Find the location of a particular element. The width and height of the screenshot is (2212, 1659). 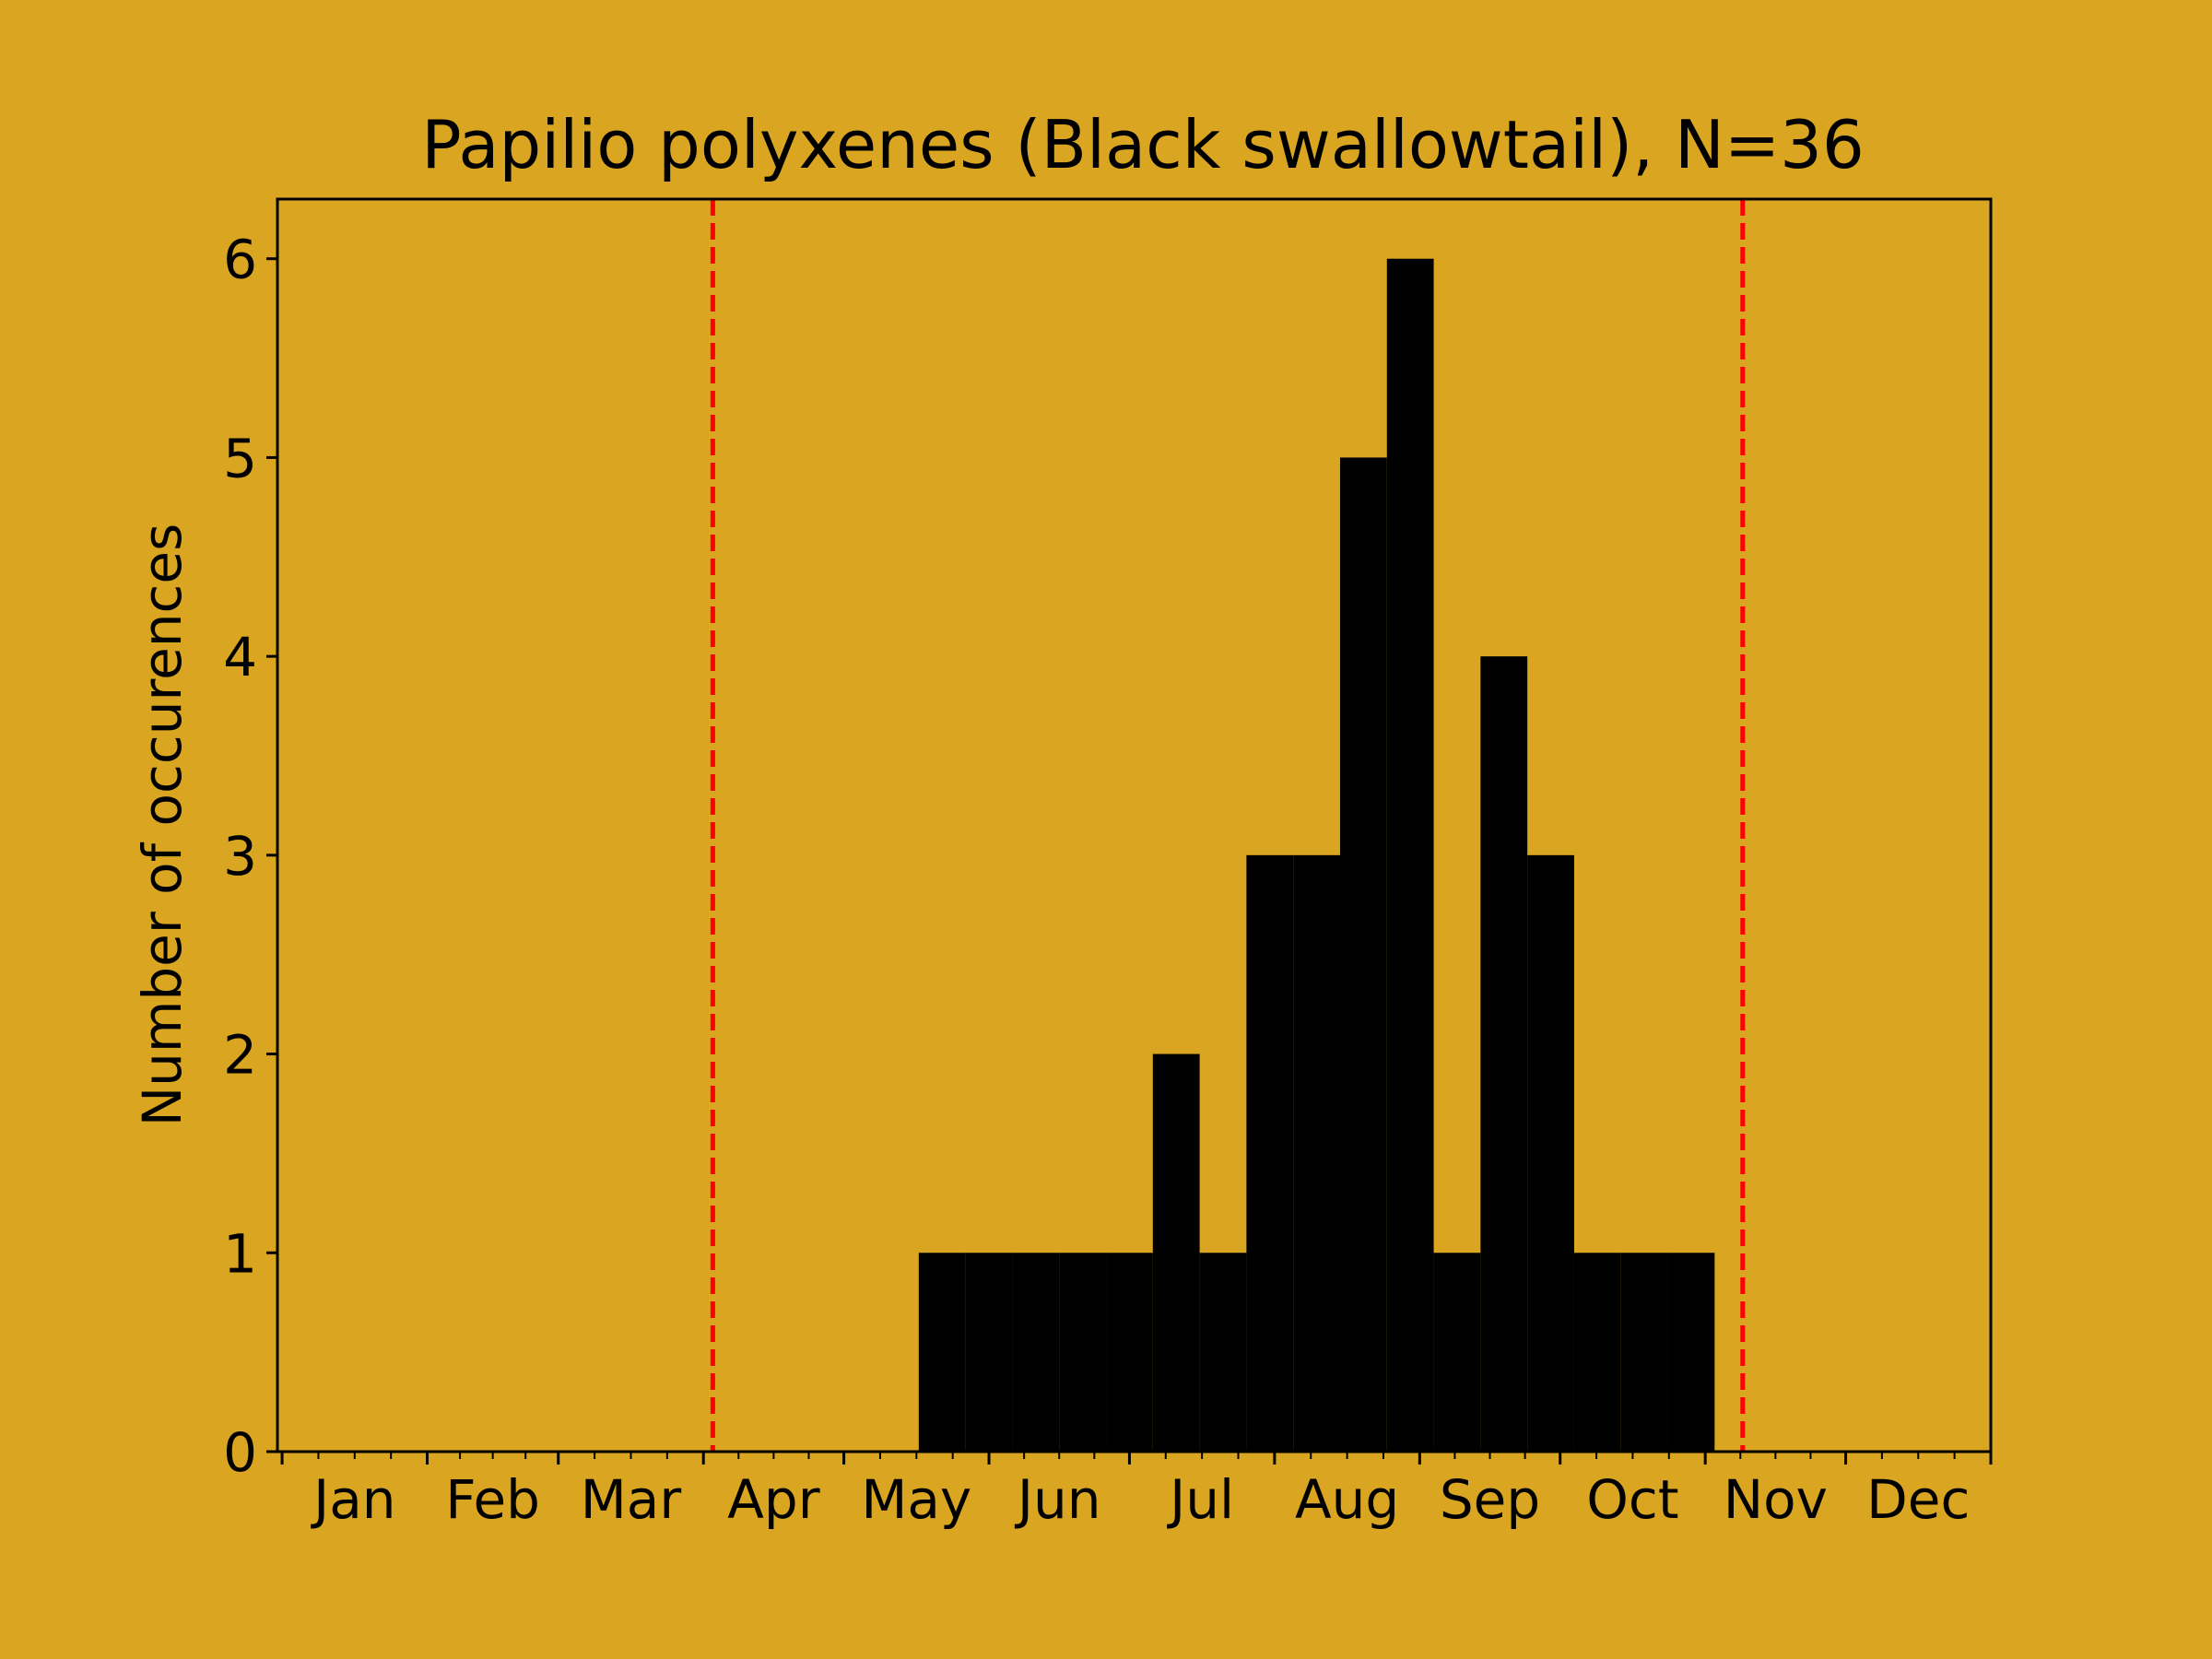

x-tick-label: Oct is located at coordinates (1632, 1499).